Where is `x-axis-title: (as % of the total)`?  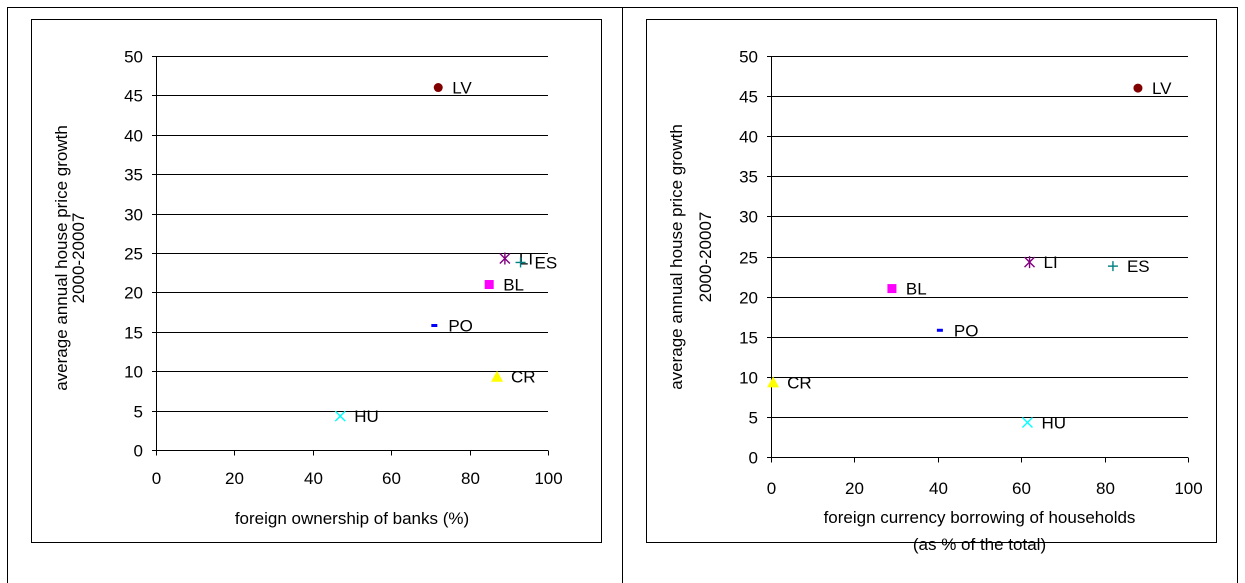 x-axis-title: (as % of the total) is located at coordinates (979, 544).